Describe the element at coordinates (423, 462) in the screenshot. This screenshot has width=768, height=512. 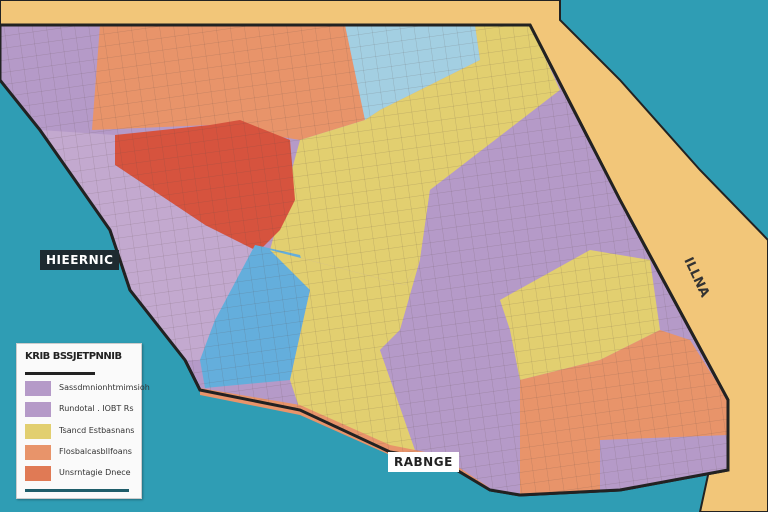
I see `region-label-bottom: RABNGE` at that location.